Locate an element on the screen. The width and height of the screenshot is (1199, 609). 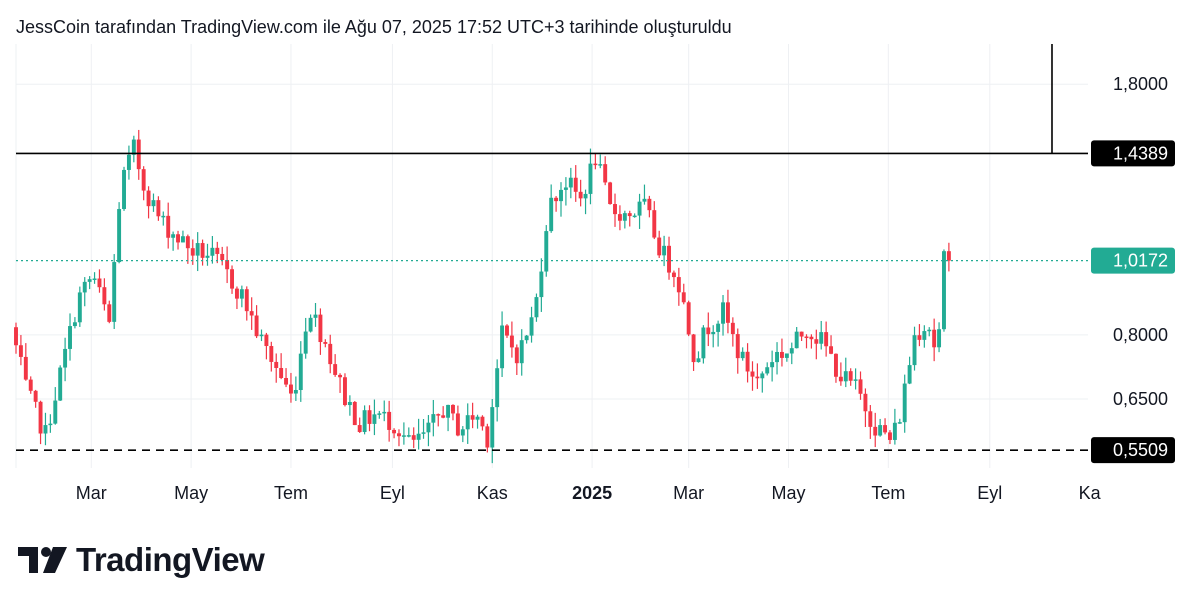
resistance-badge-label: 1,4389 is located at coordinates (1140, 153).